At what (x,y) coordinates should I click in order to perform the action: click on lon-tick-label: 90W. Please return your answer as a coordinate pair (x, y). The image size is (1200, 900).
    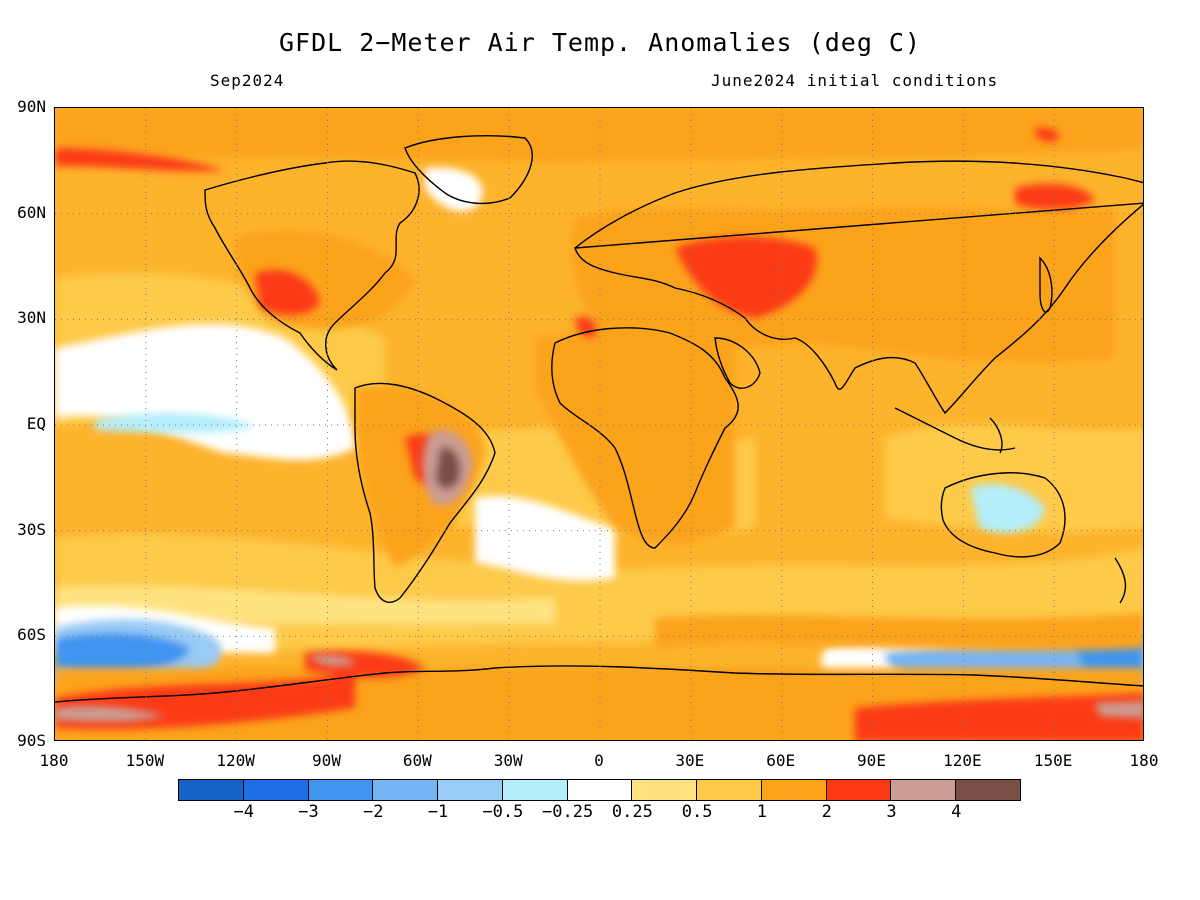
    Looking at the image, I should click on (326, 760).